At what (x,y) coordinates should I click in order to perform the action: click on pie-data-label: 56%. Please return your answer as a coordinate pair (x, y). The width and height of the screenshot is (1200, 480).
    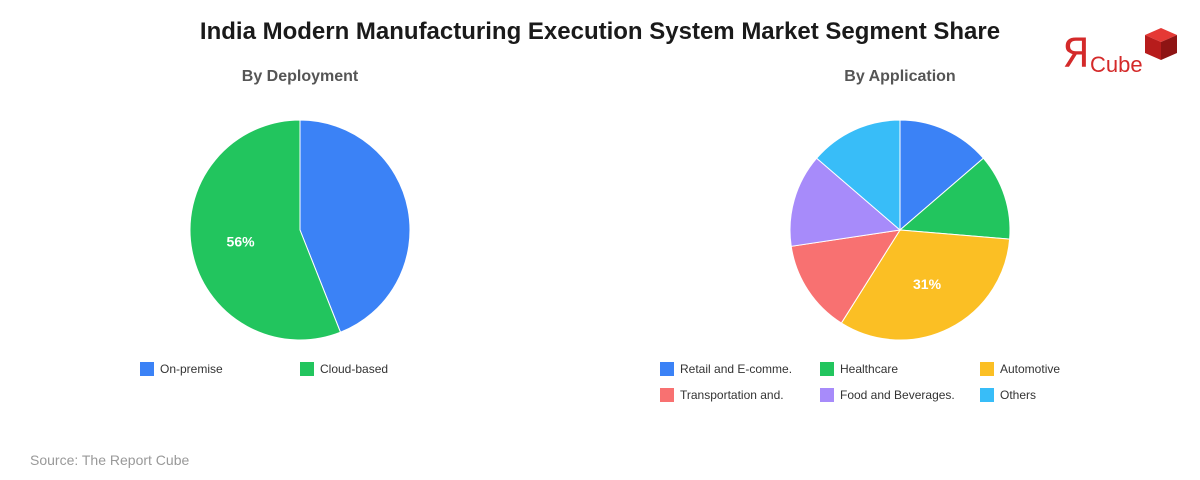
    Looking at the image, I should click on (241, 241).